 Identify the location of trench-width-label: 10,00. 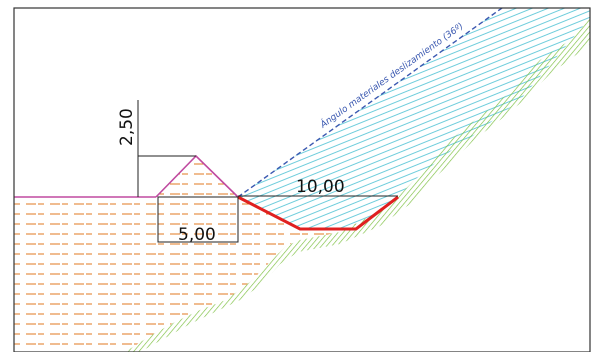
(320, 187).